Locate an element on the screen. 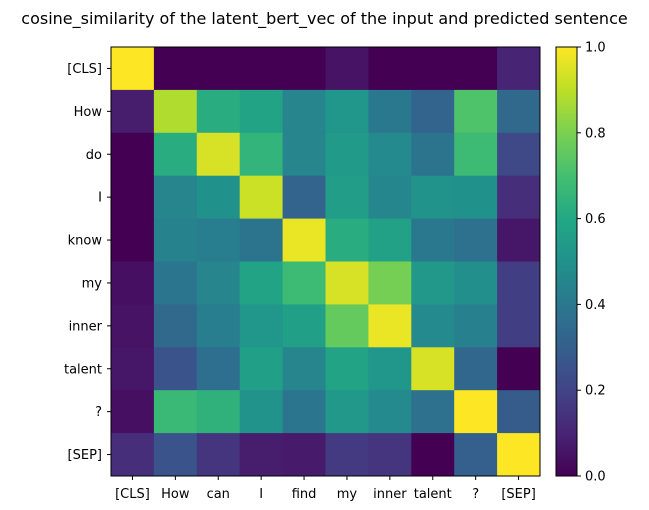 The width and height of the screenshot is (649, 510). colorbar-tick-label: 0.0 is located at coordinates (595, 477).